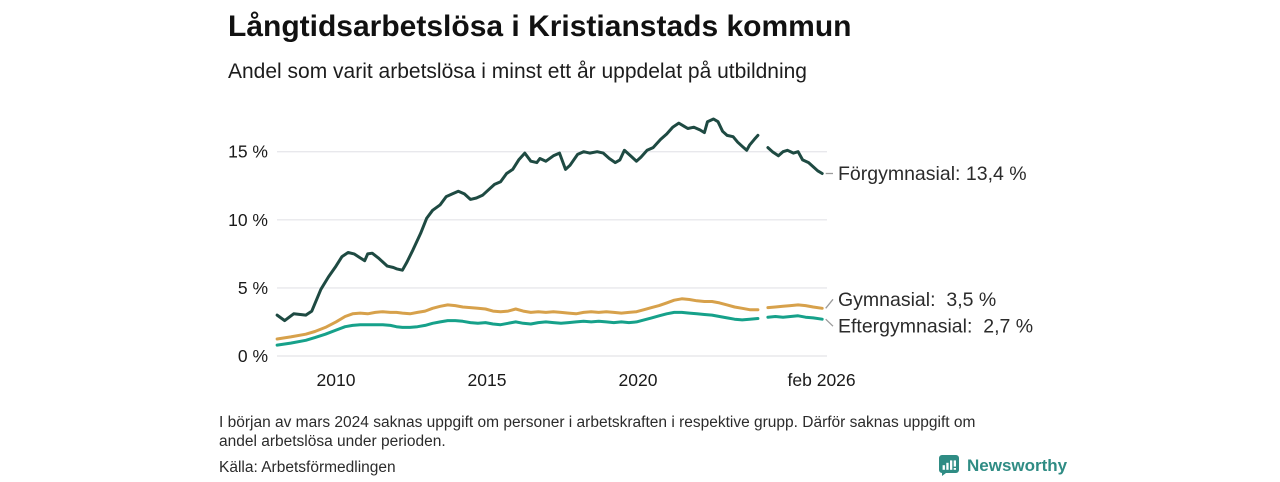 This screenshot has width=1280, height=482. I want to click on y-tick-label: 15 %, so click(248, 152).